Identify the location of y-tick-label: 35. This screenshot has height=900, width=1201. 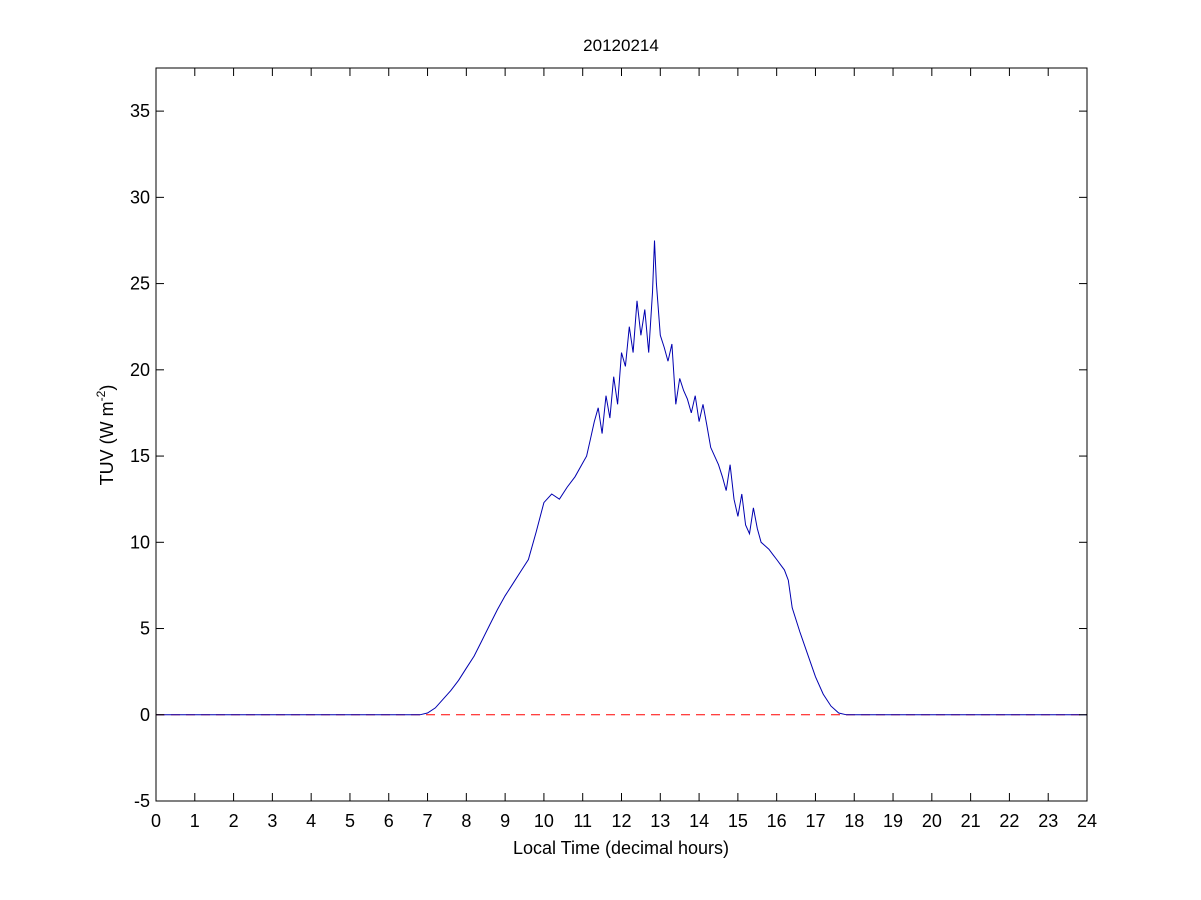
(140, 111).